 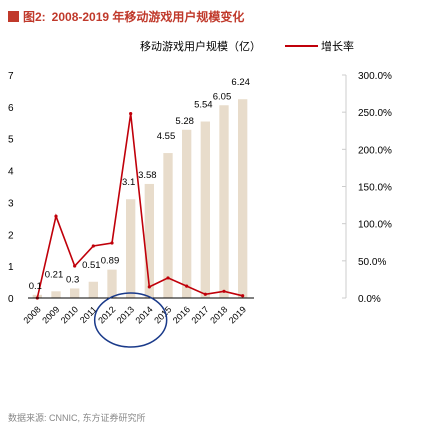 I want to click on y-right-tick: 150.0%, so click(x=375, y=188).